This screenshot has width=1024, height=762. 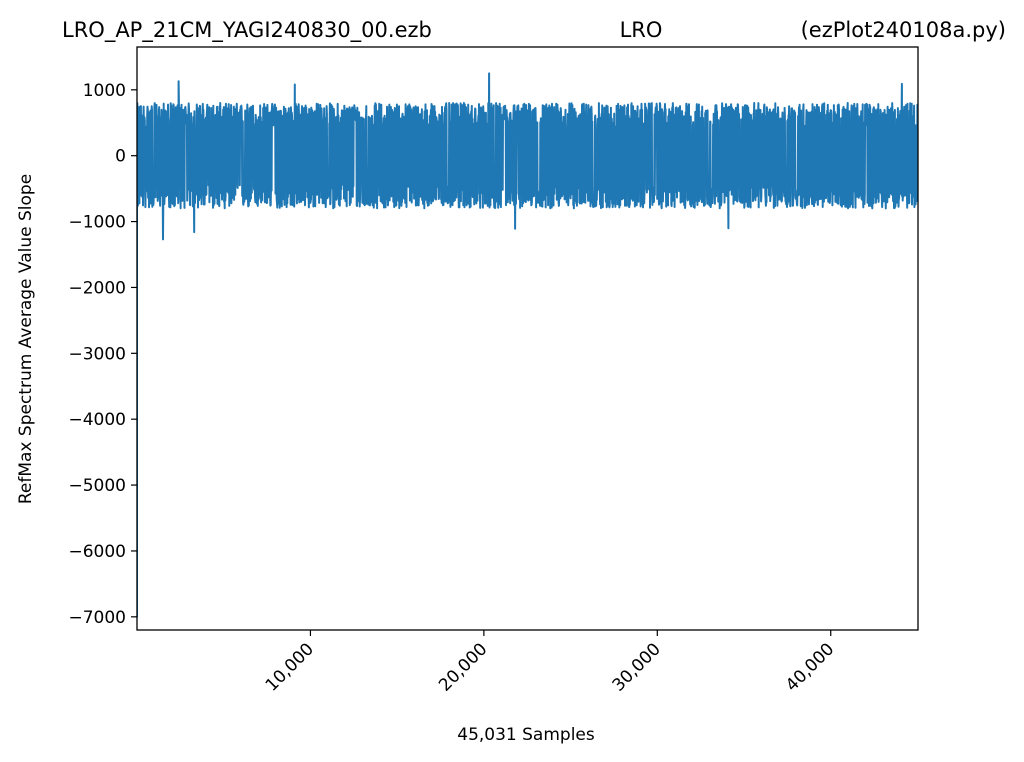 I want to click on chart-title-center: LRO, so click(x=641, y=30).